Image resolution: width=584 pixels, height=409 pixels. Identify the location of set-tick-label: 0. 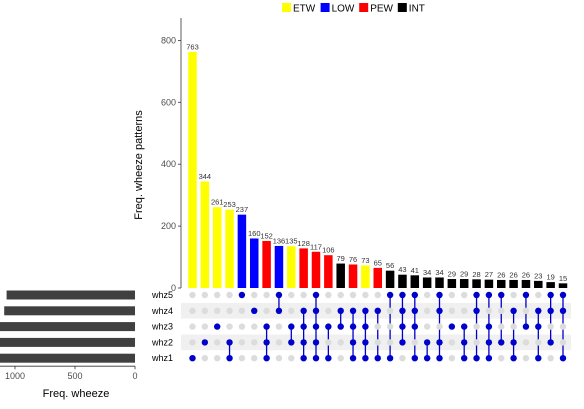
(134, 376).